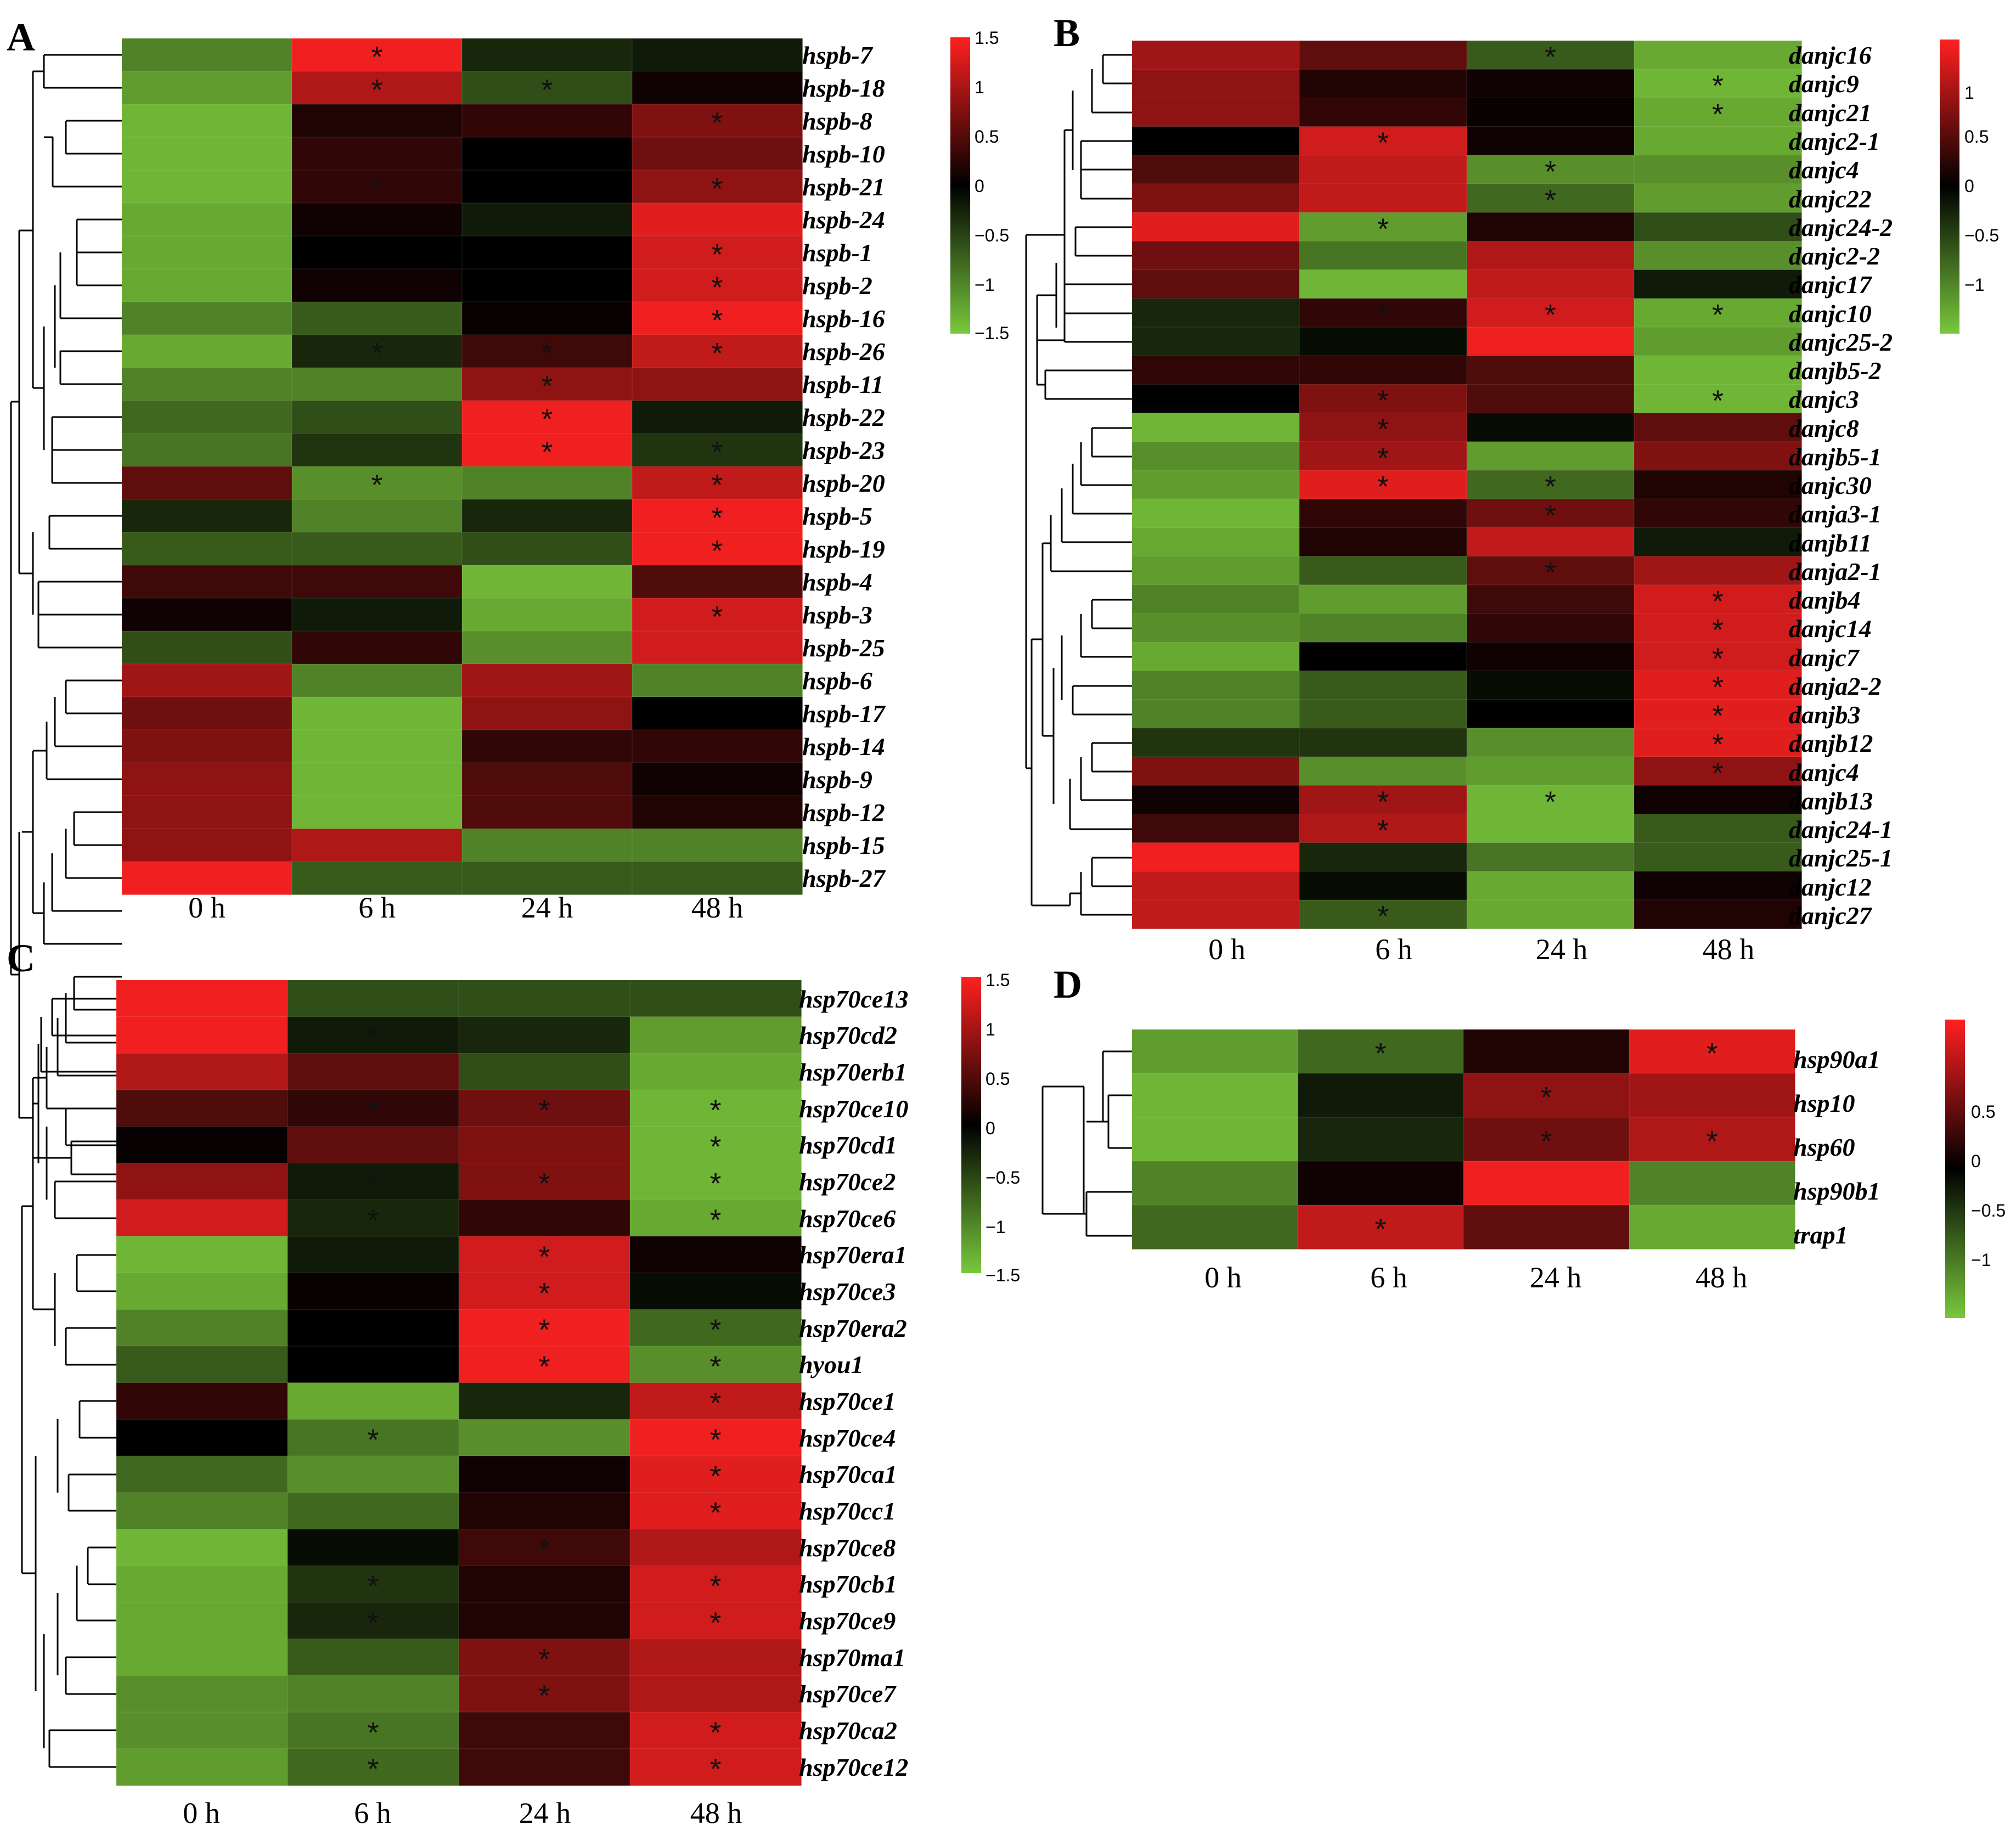  Describe the element at coordinates (1841, 858) in the screenshot. I see `gene-label-danjc25-1: danjc25-1` at that location.